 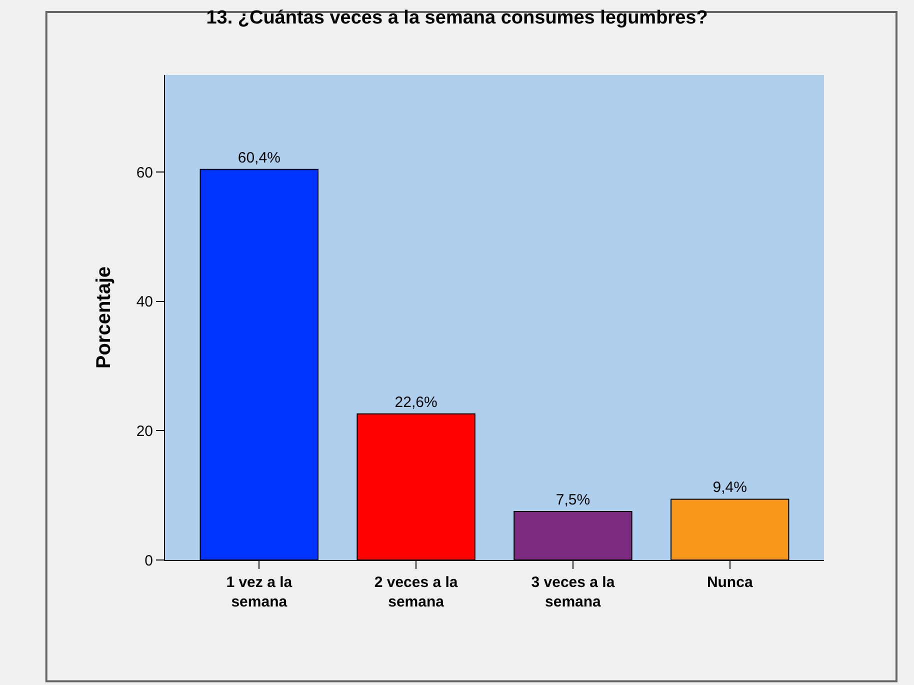 I want to click on y-tick-label: 40, so click(x=144, y=302).